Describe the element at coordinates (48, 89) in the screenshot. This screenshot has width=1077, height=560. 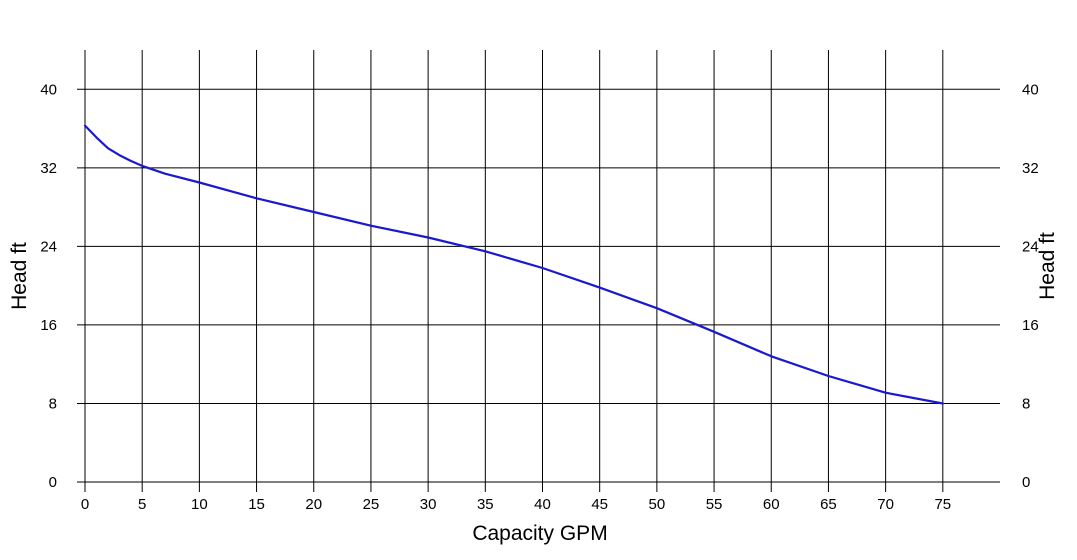
I see `y-tick-label-left: 40` at that location.